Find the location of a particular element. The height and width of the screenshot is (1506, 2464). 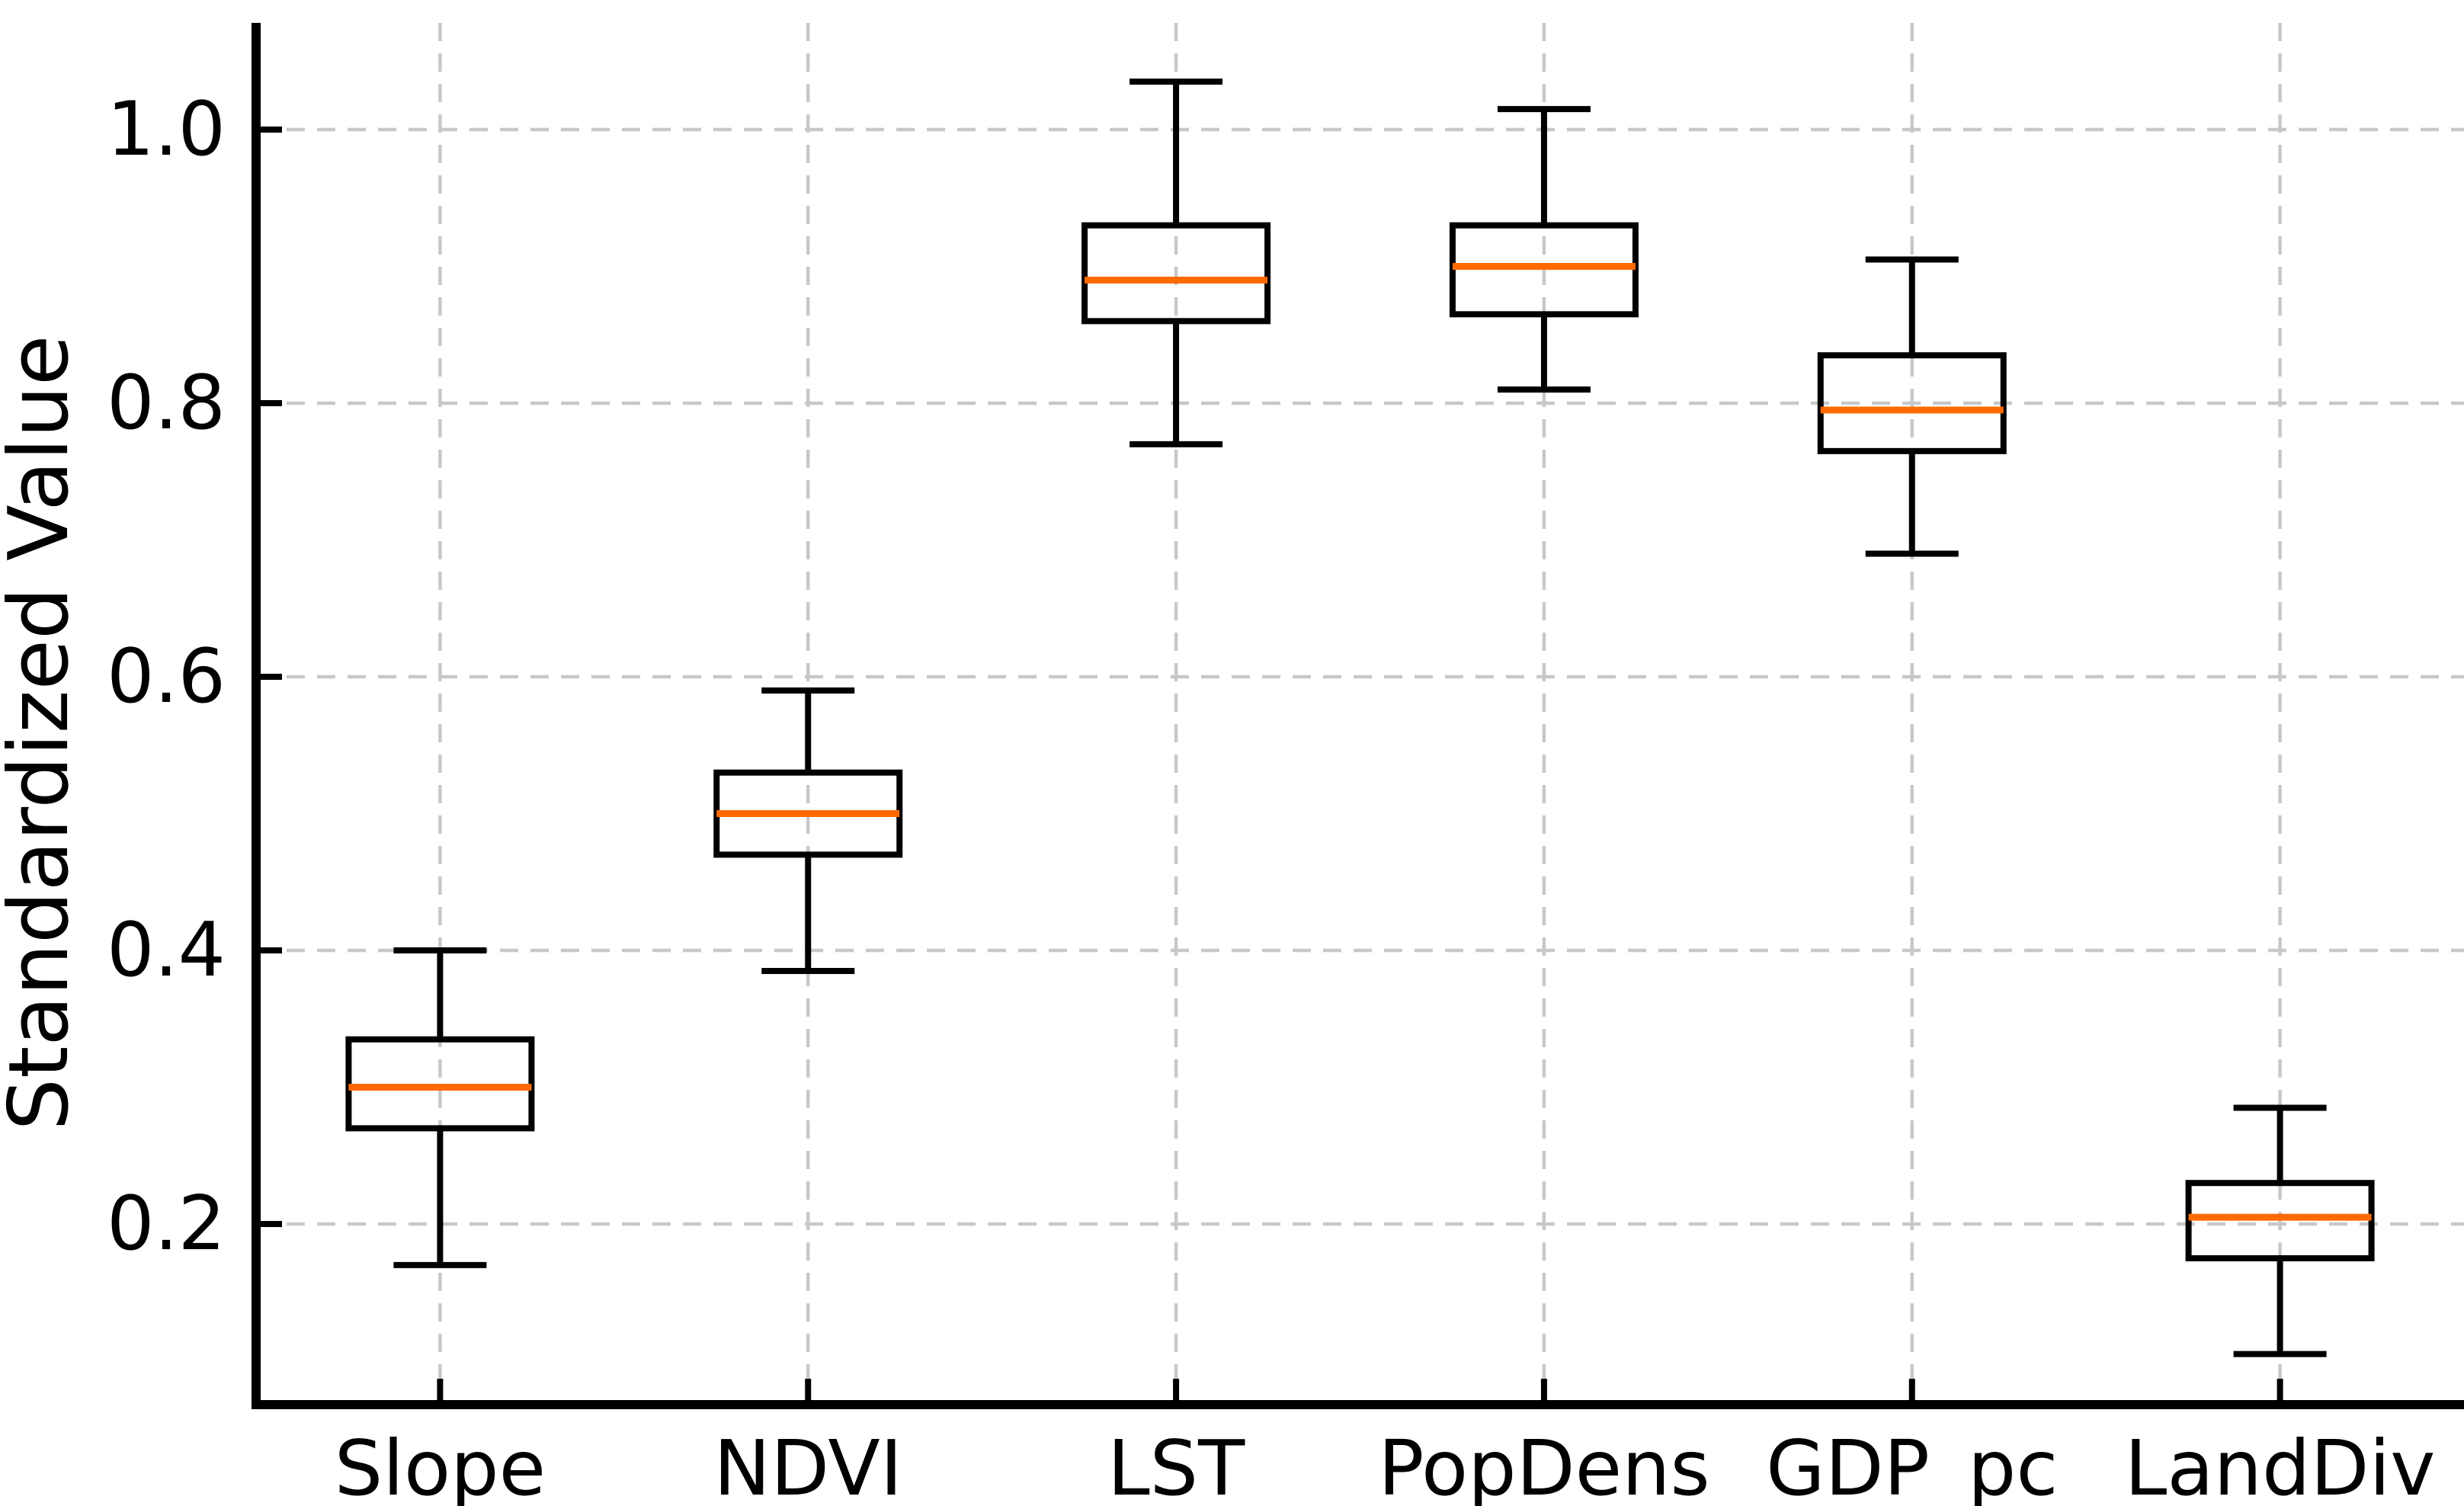

box-PopDens is located at coordinates (1544, 249).